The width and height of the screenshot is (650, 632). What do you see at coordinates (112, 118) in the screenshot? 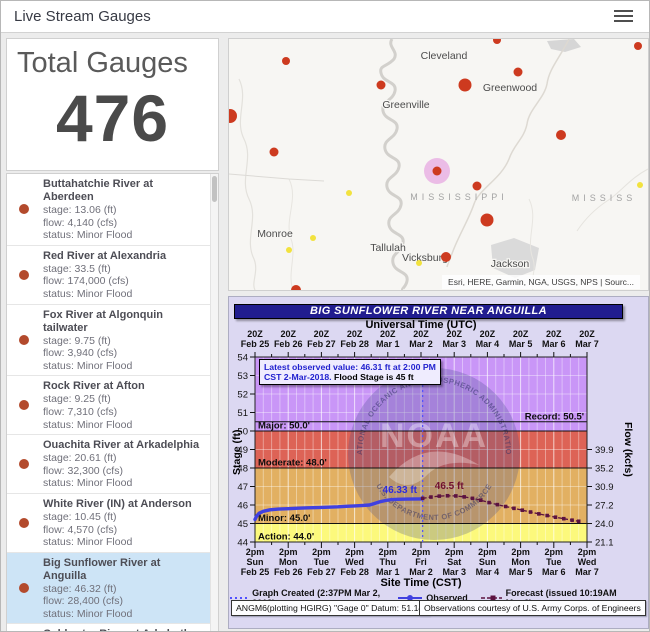
I see `total-gauges-value: 476` at bounding box center [112, 118].